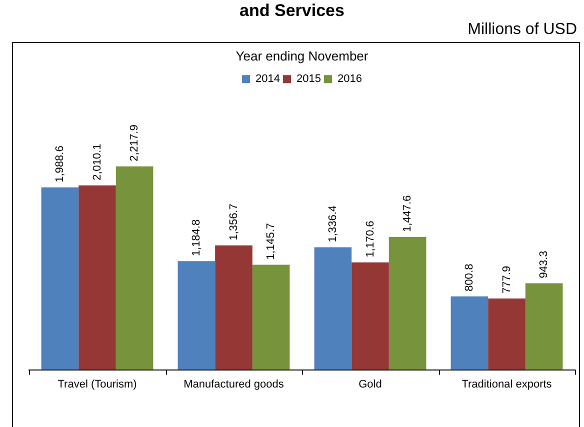 This screenshot has height=427, width=584. Describe the element at coordinates (469, 278) in the screenshot. I see `data-label: 800.8` at that location.